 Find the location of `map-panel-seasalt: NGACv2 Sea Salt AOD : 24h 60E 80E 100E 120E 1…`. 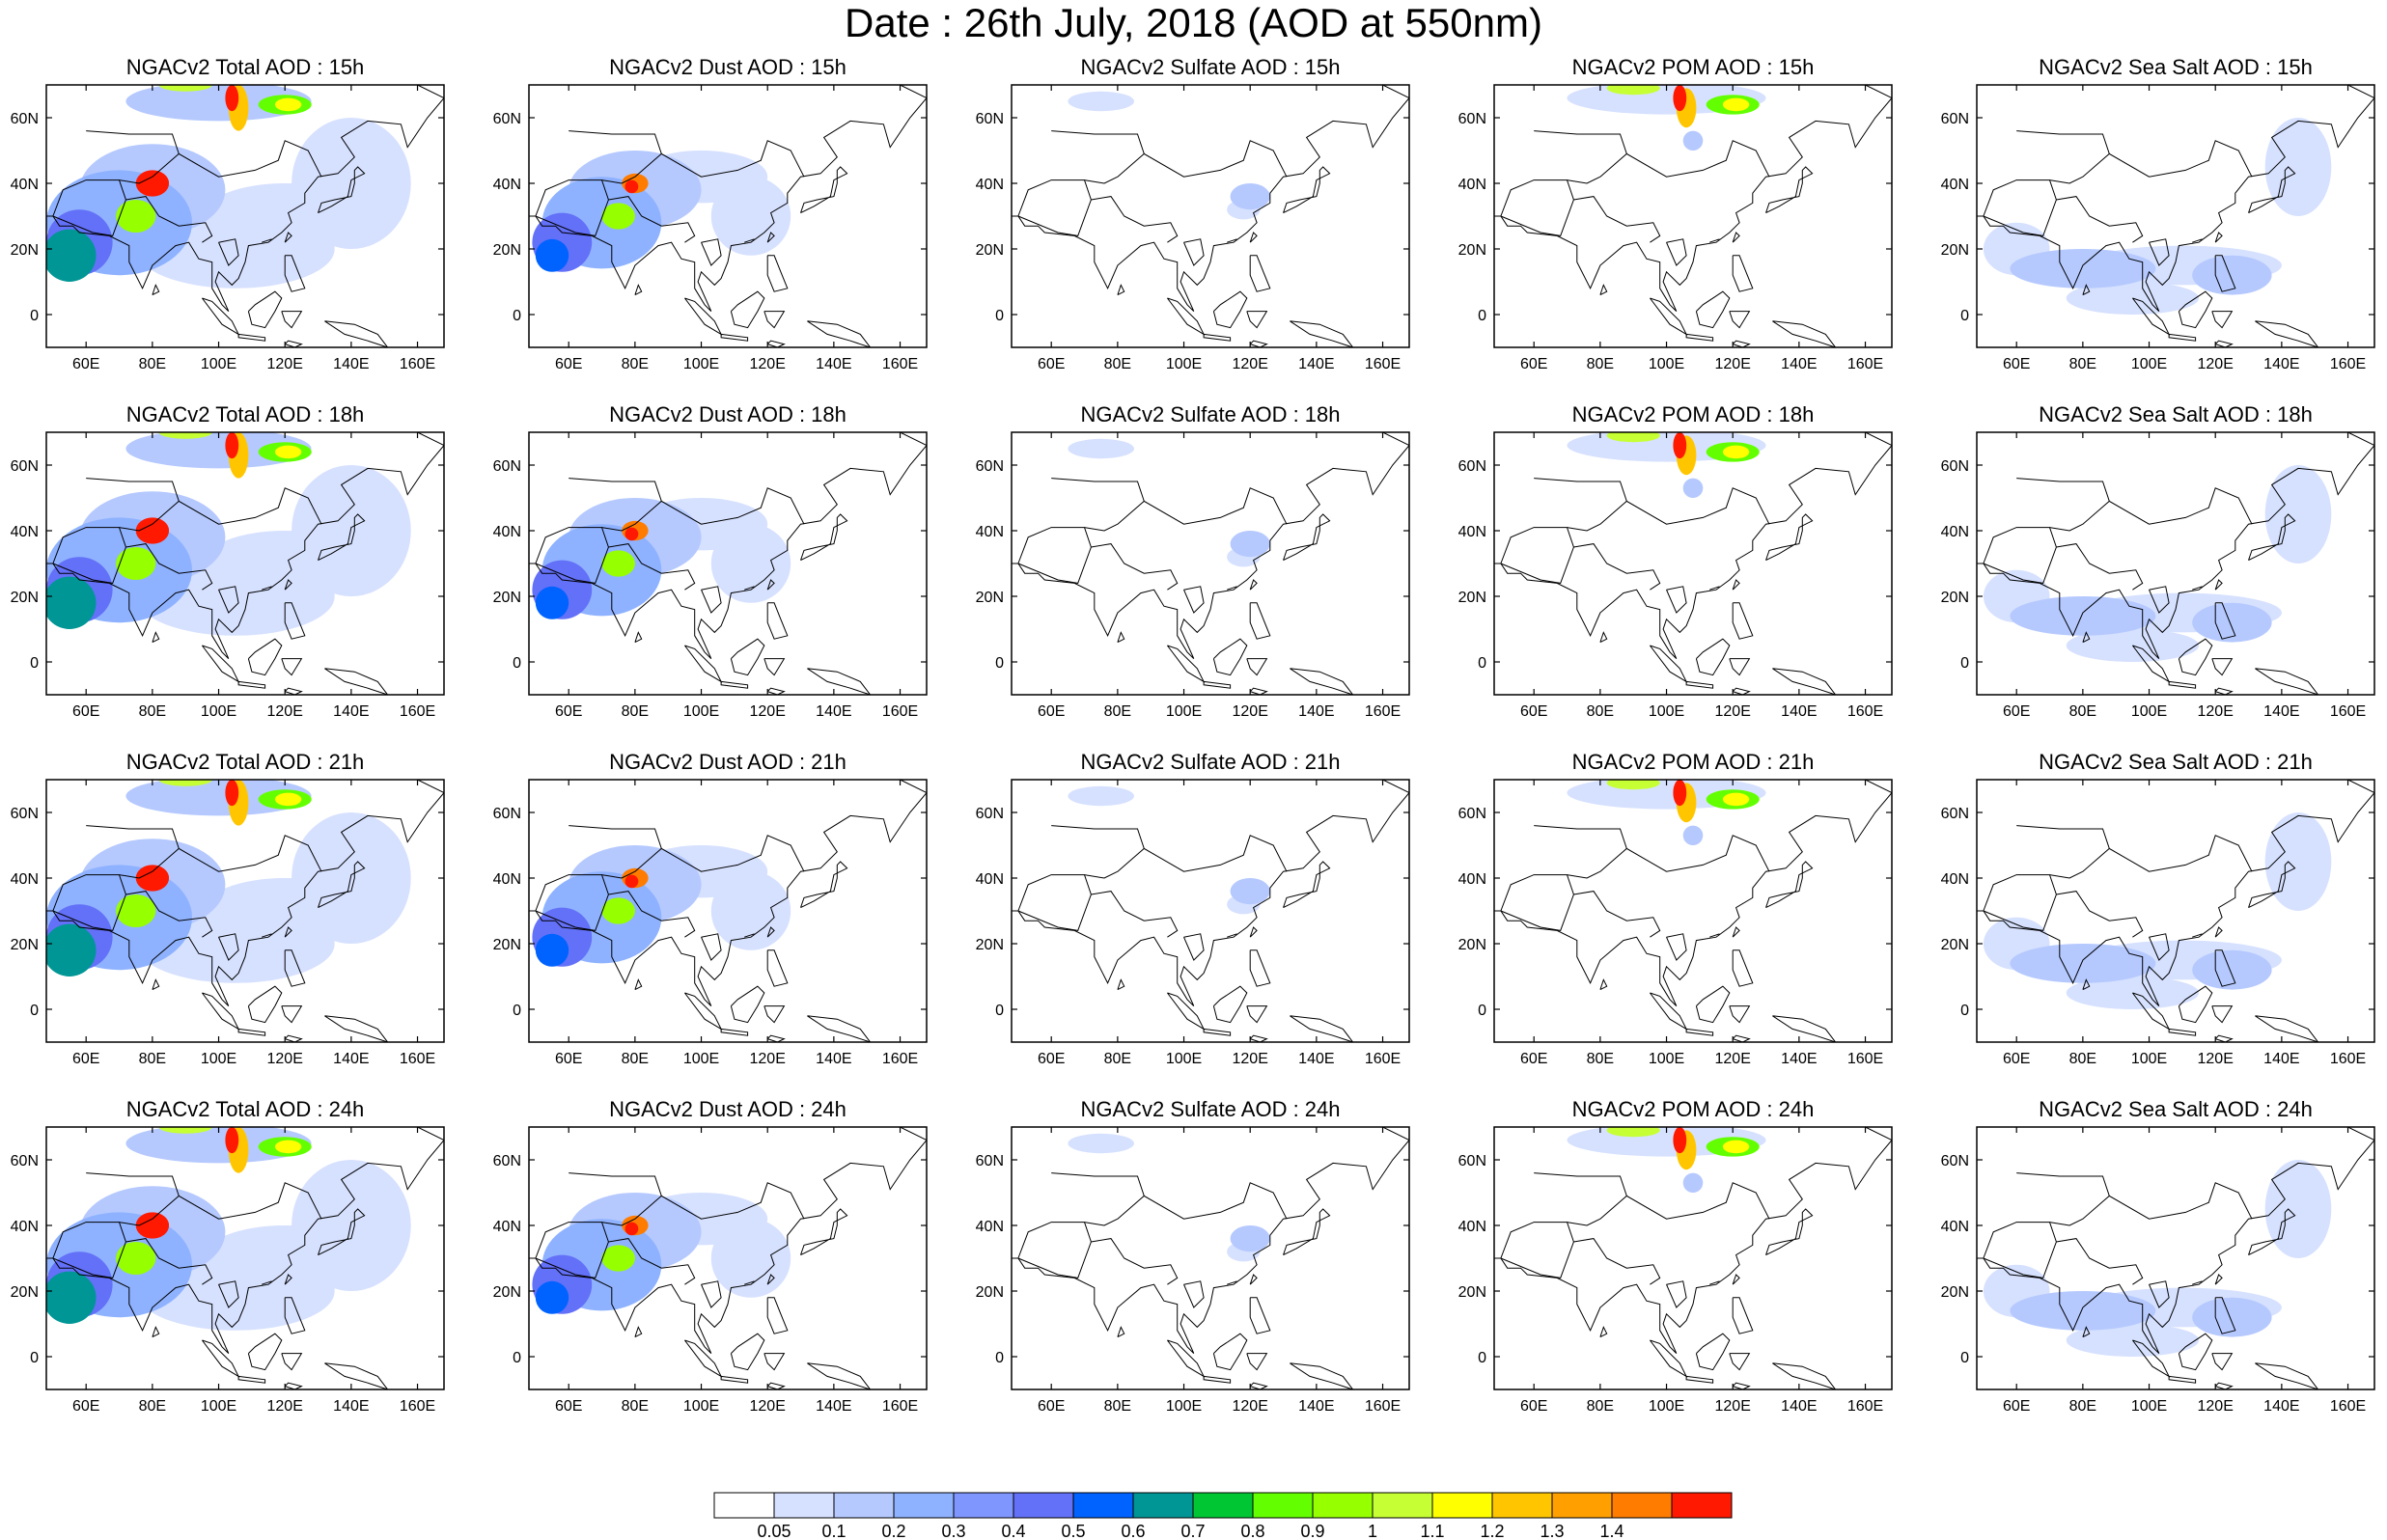

map-panel-seasalt: NGACv2 Sea Salt AOD : 24h 60E 80E 100E 120E 1… is located at coordinates (2151, 1263).